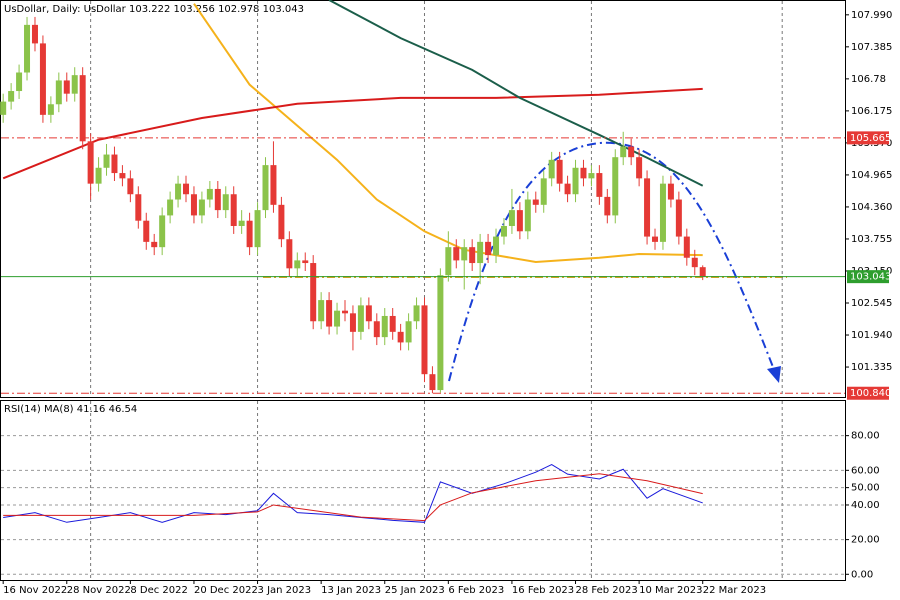  I want to click on x-tick-label: 3 Jan 2023, so click(285, 590).